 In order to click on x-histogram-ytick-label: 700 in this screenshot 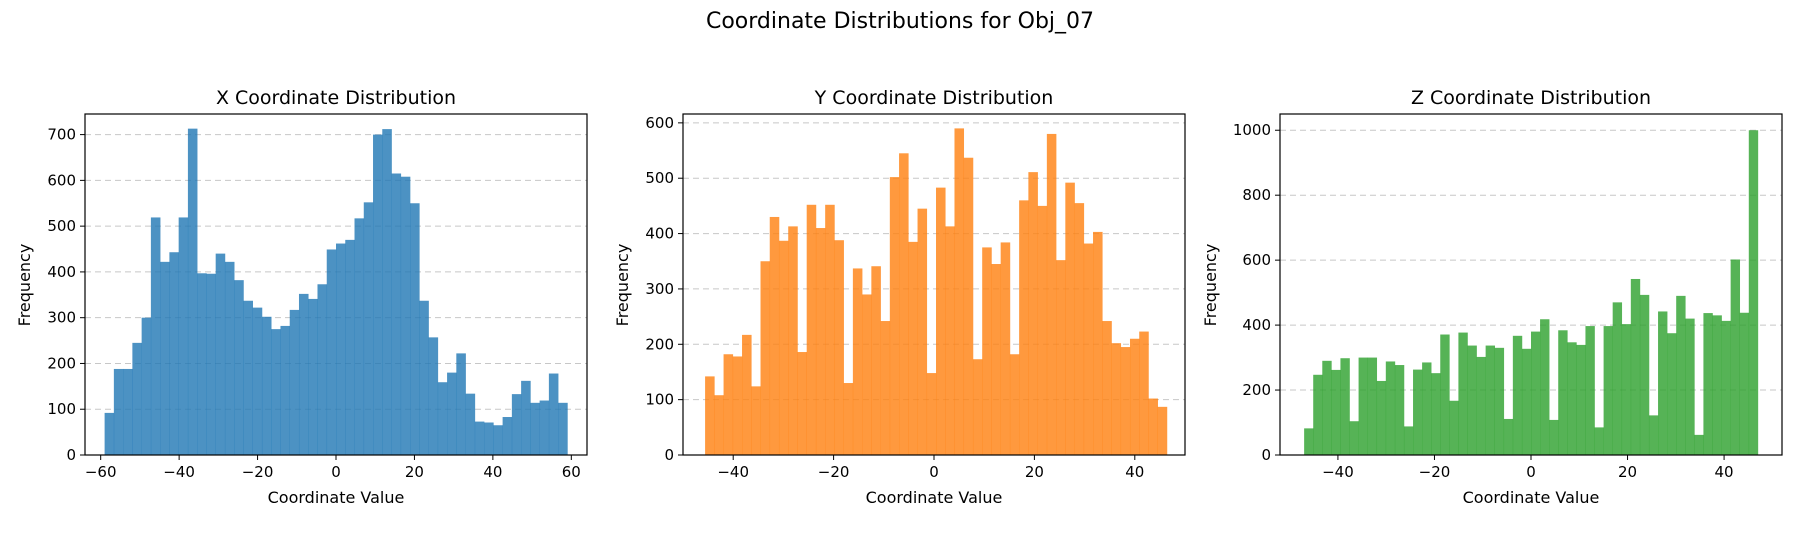, I will do `click(61, 135)`.